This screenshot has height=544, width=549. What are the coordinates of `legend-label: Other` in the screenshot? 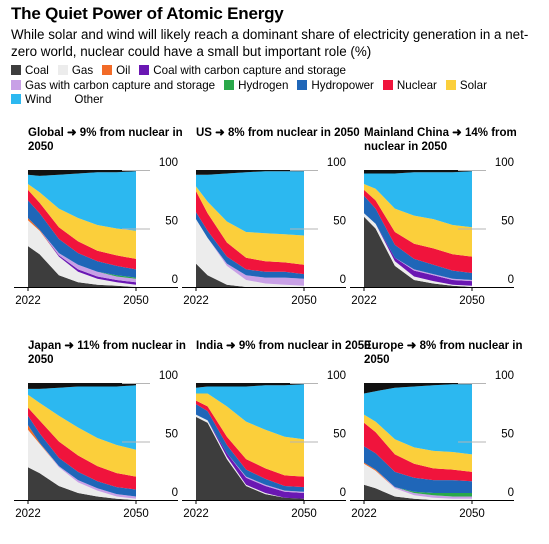 It's located at (89, 99).